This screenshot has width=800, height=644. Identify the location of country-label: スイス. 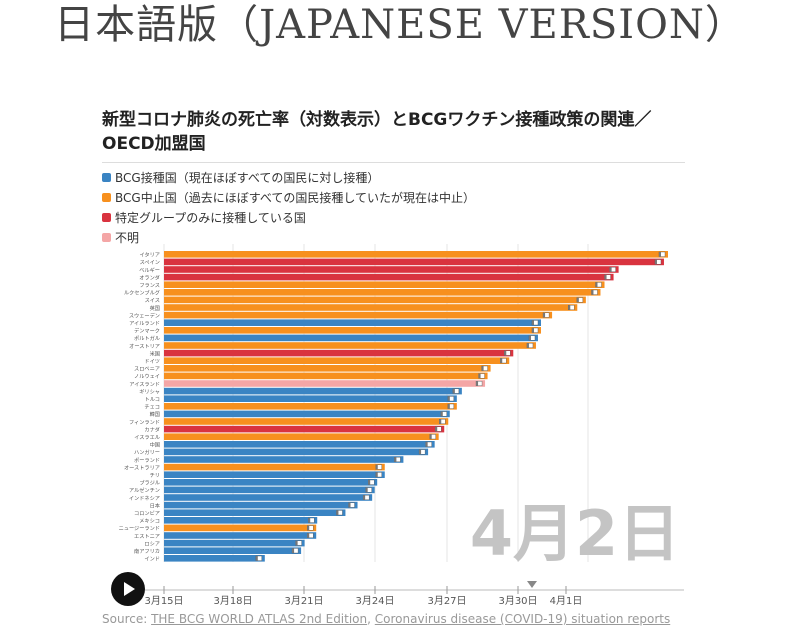
(152, 300).